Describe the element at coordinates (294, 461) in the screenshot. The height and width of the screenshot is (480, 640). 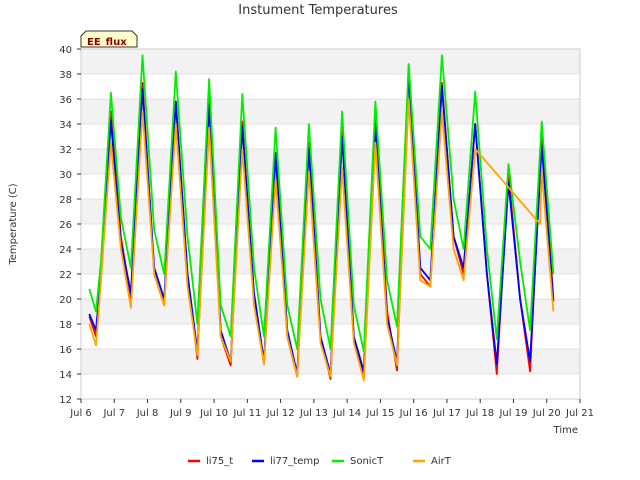
I see `legend-label: li77_temp` at that location.